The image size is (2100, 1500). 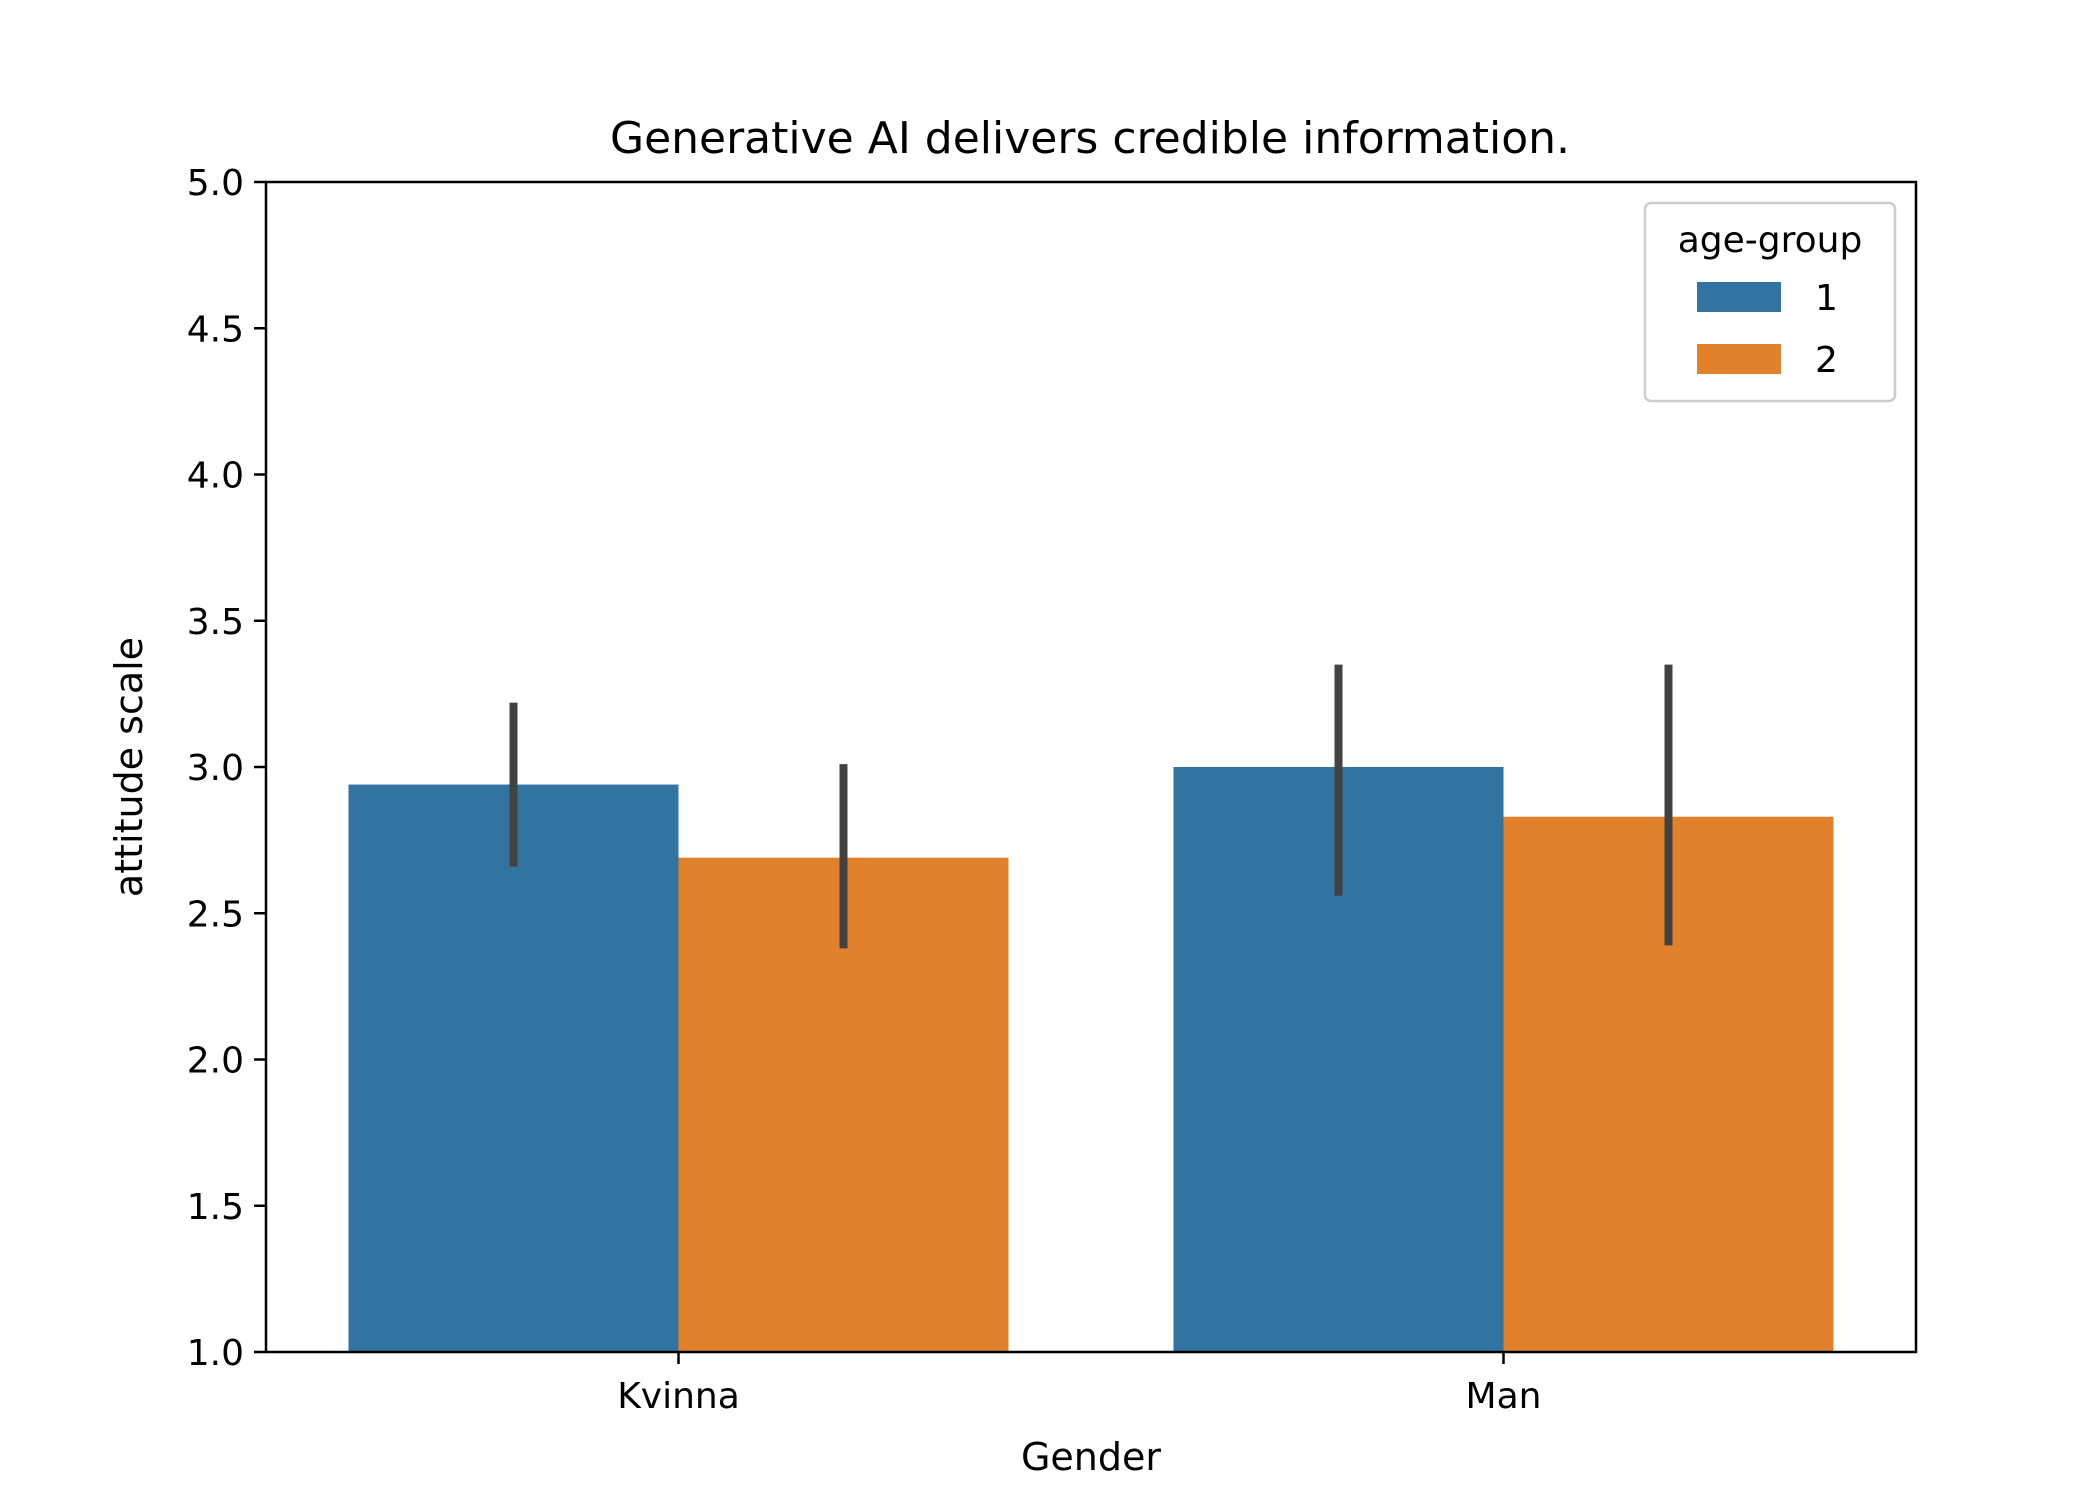 What do you see at coordinates (1079, 1384) in the screenshot?
I see `x-axis: Kvinna Man` at bounding box center [1079, 1384].